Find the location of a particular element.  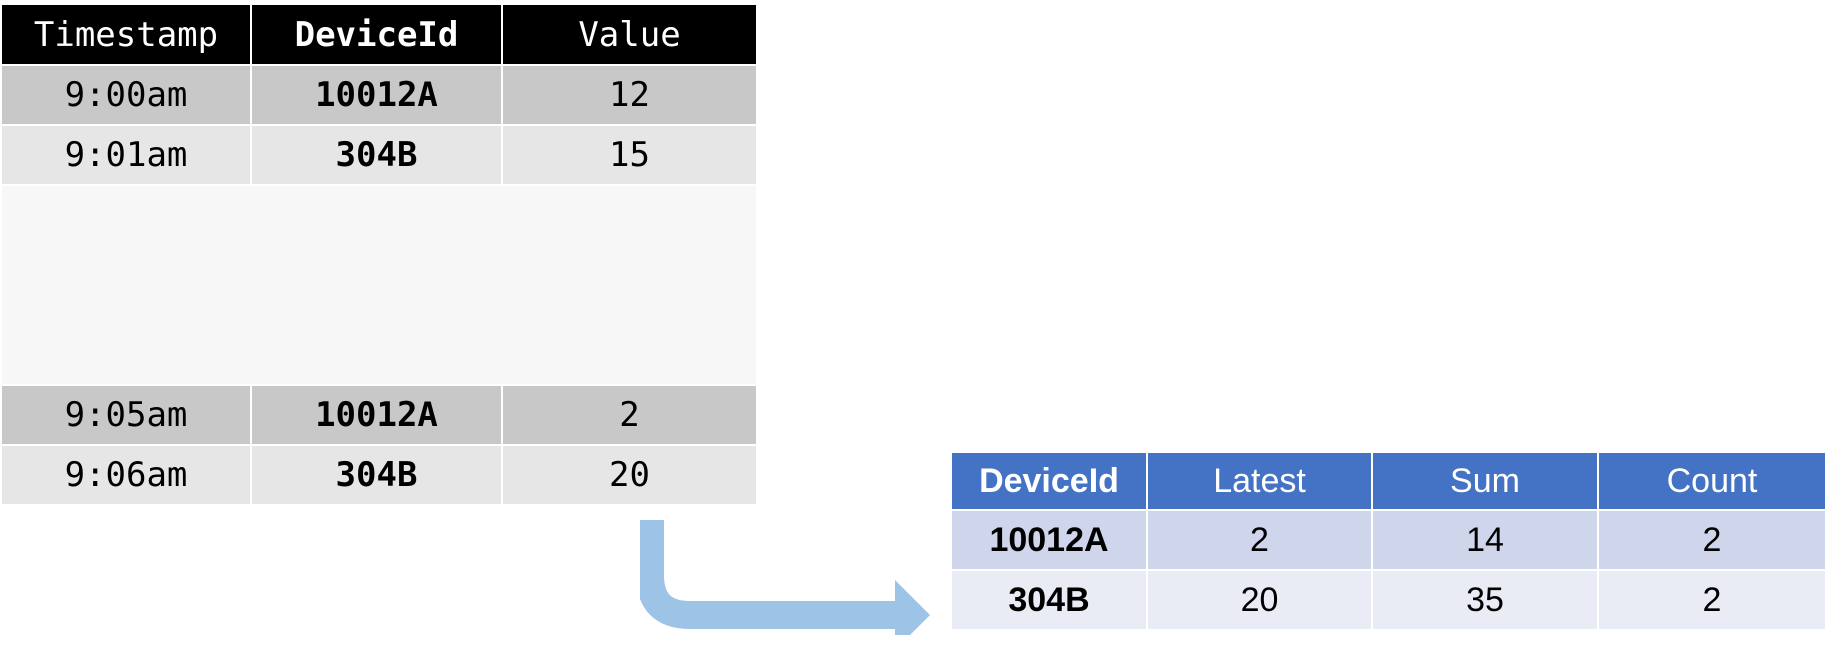

flow-arrow-icon is located at coordinates (785, 577).